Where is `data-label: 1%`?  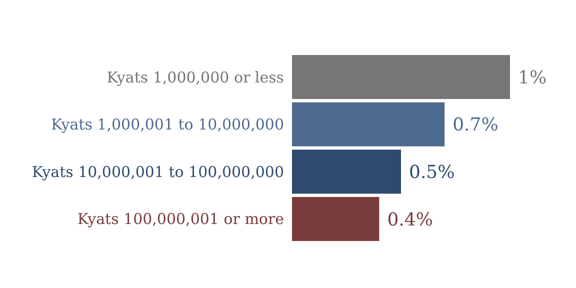
data-label: 1% is located at coordinates (532, 77).